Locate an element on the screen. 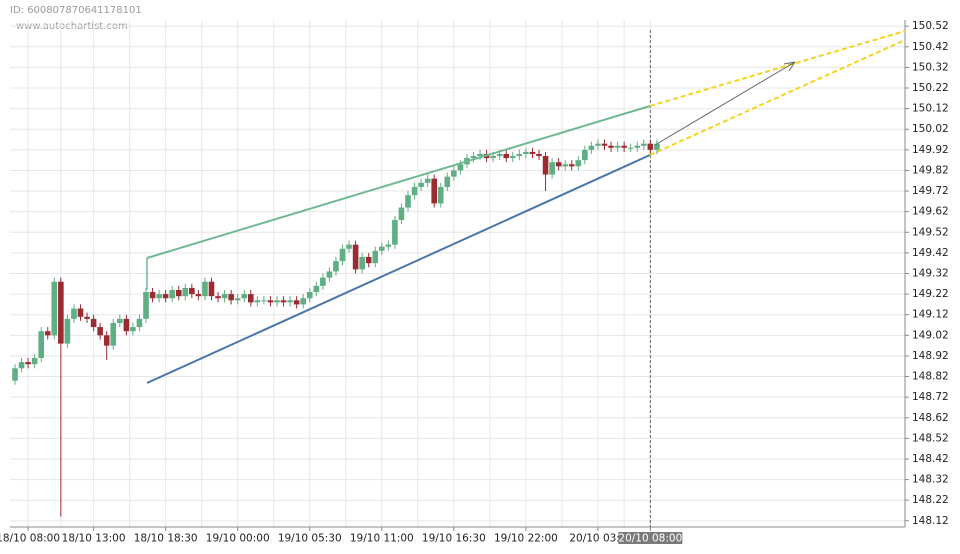 The image size is (960, 554). y-tick-label: 149.62 is located at coordinates (930, 212).